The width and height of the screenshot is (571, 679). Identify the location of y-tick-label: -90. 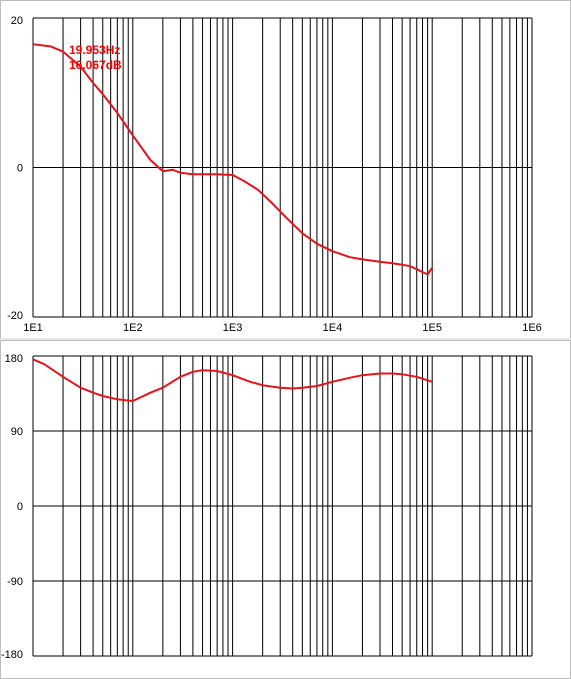
(15, 582).